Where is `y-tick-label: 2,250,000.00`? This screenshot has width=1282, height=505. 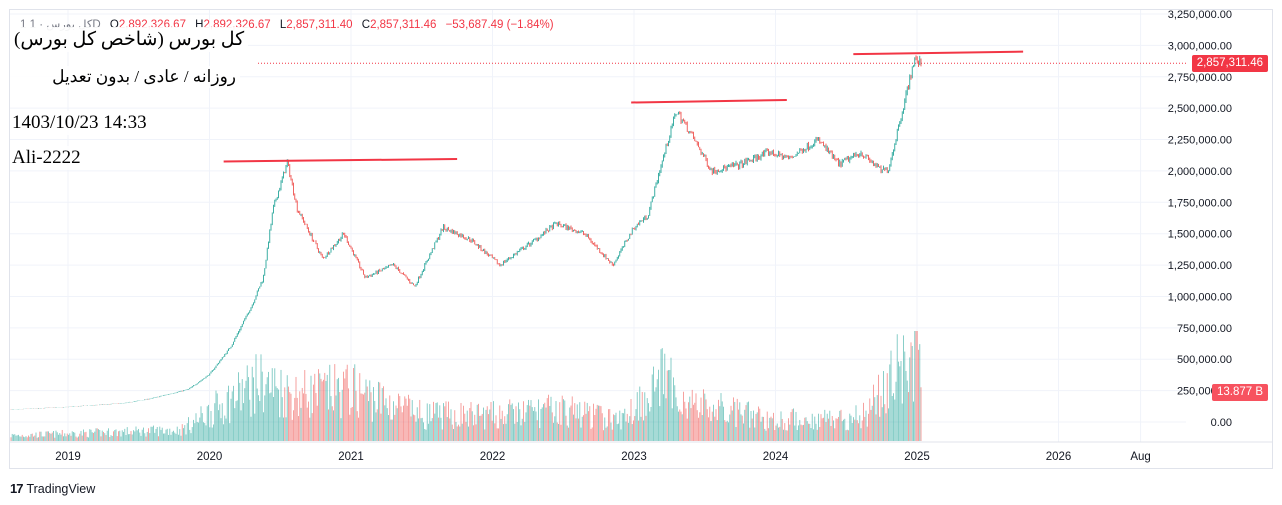 y-tick-label: 2,250,000.00 is located at coordinates (1200, 141).